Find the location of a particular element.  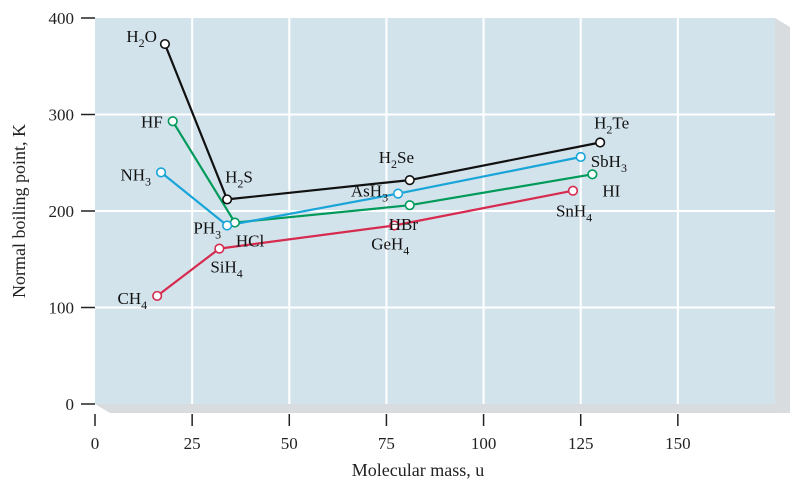

point-label: SnH4 is located at coordinates (574, 213).